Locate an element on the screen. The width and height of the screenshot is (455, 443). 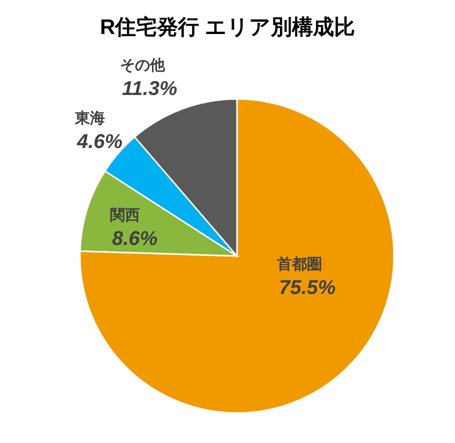
data-label: 11.3% is located at coordinates (150, 89).